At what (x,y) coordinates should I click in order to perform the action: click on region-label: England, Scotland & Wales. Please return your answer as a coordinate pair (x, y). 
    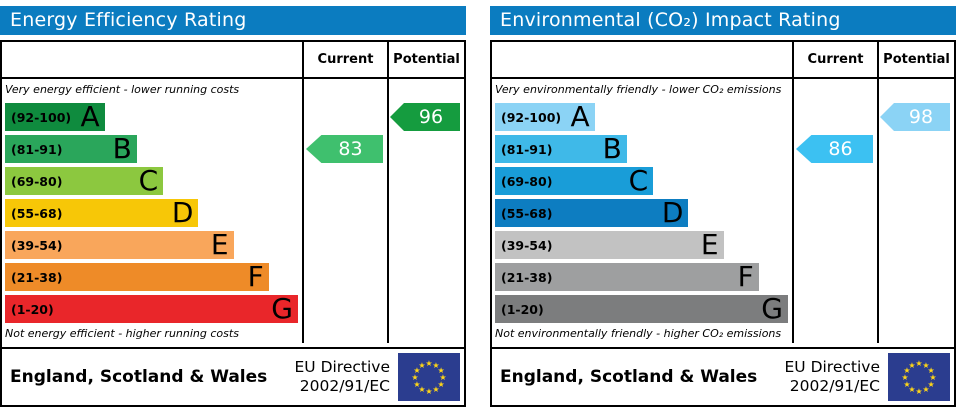
    Looking at the image, I should click on (139, 377).